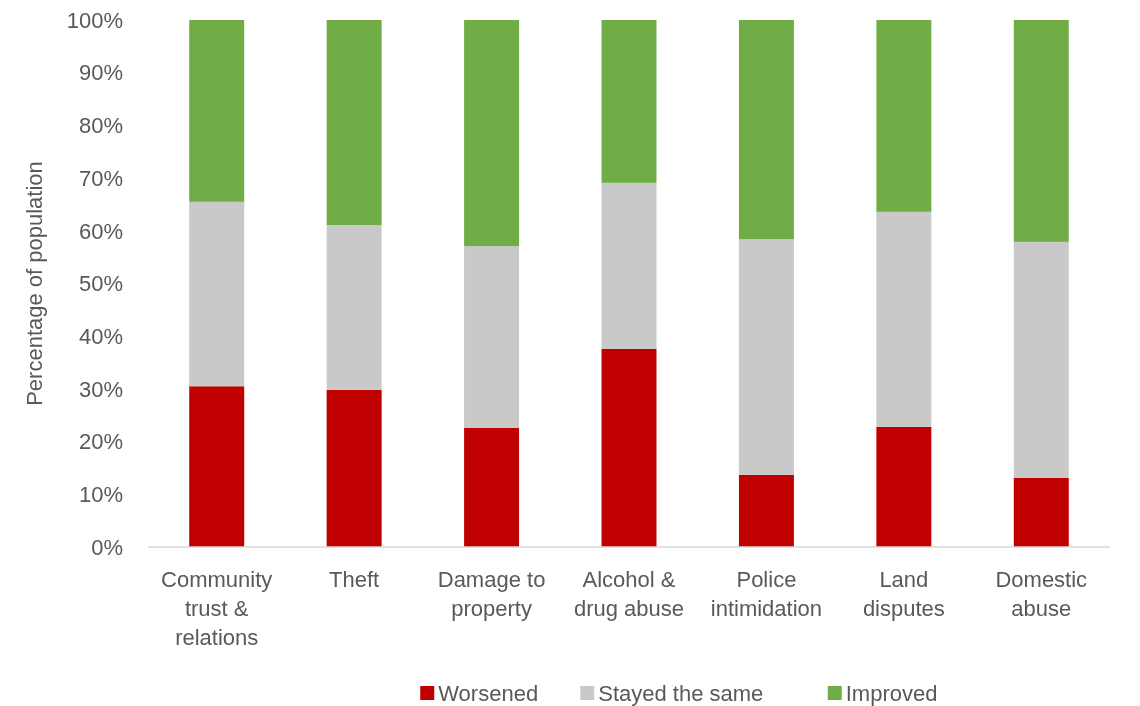  I want to click on y-tick-label: 70%, so click(100, 178).